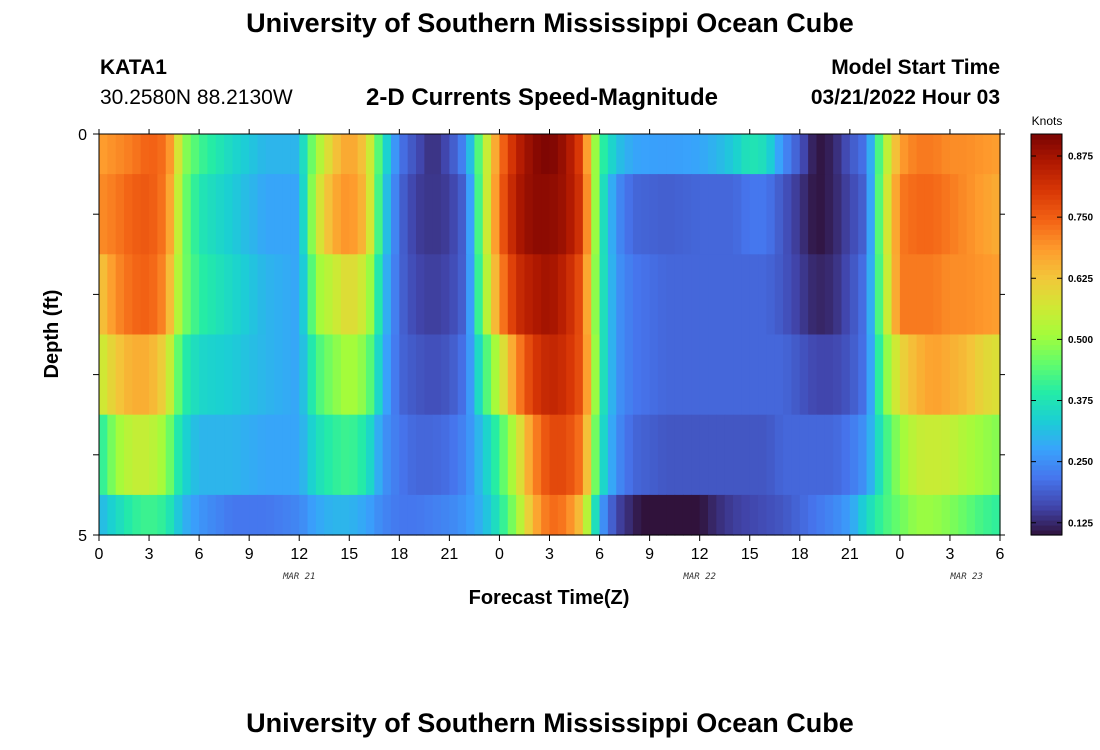  Describe the element at coordinates (699, 577) in the screenshot. I see `date-label: MAR 22` at that location.